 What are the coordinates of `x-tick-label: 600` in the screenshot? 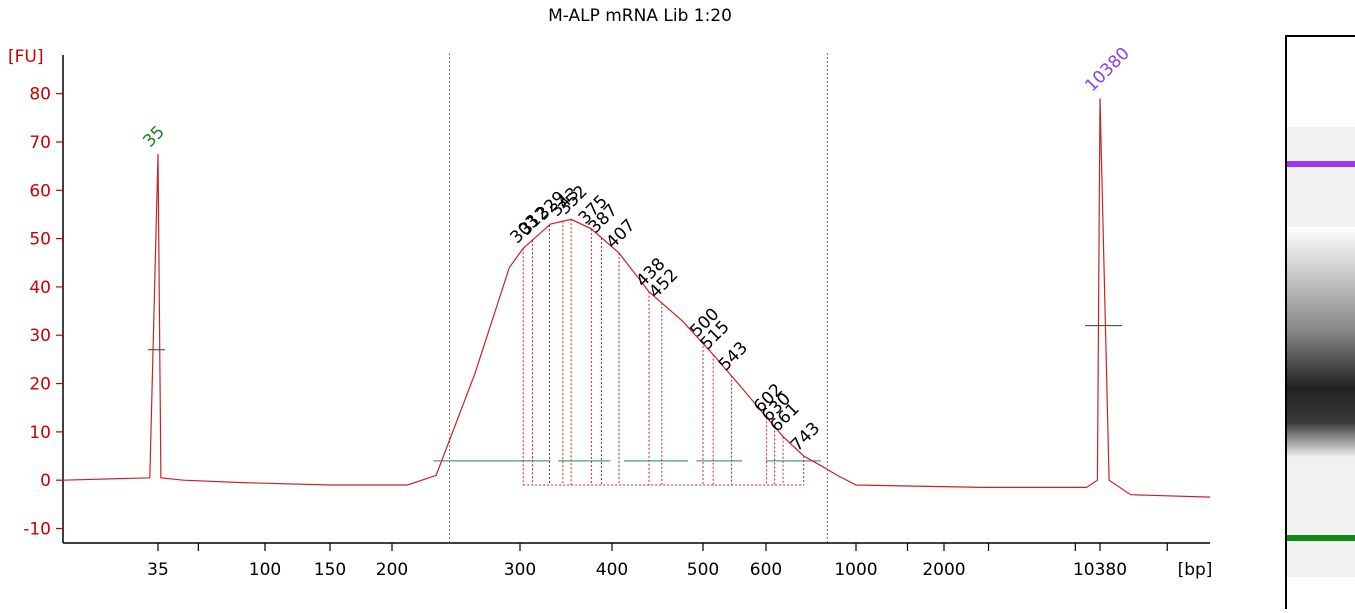 It's located at (766, 570).